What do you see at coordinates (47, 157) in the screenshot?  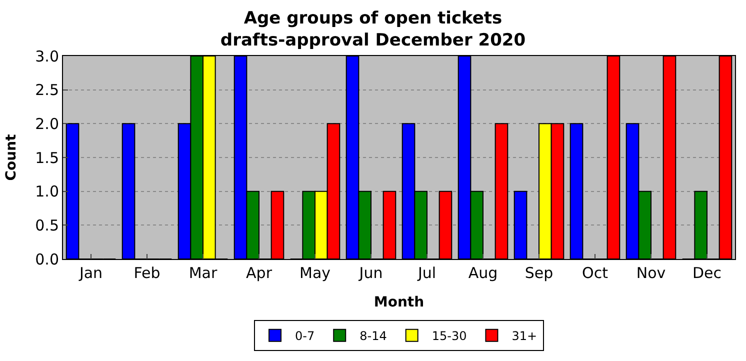 I see `y-tick-label: 1.5` at bounding box center [47, 157].